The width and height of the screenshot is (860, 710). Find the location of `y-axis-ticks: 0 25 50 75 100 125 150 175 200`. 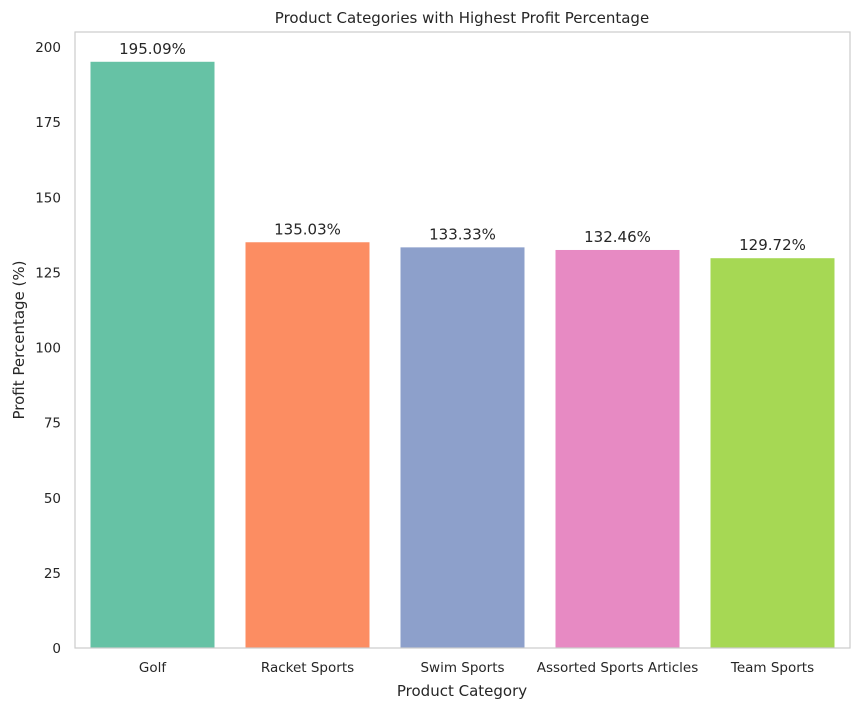

y-axis-ticks: 0 25 50 75 100 125 150 175 200 is located at coordinates (48, 348).